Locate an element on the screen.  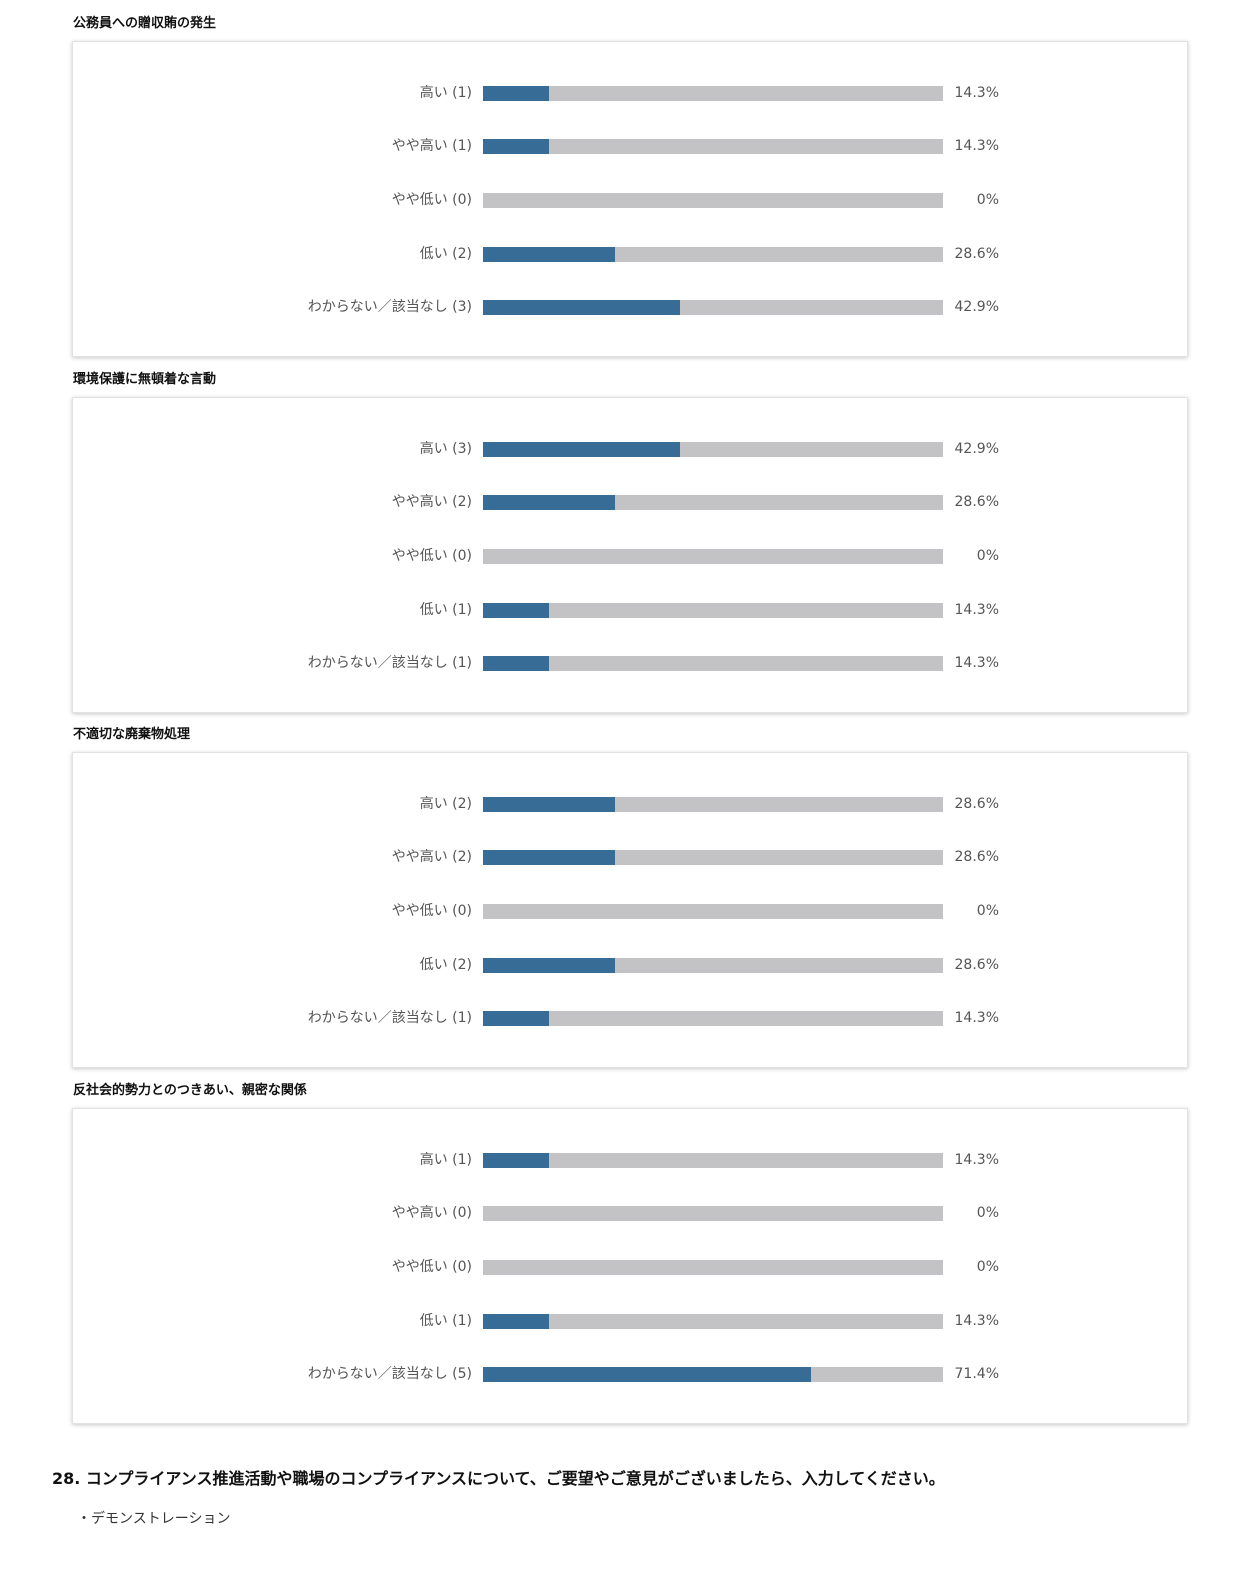
bar-label: やや高い (0) is located at coordinates (431, 1213).